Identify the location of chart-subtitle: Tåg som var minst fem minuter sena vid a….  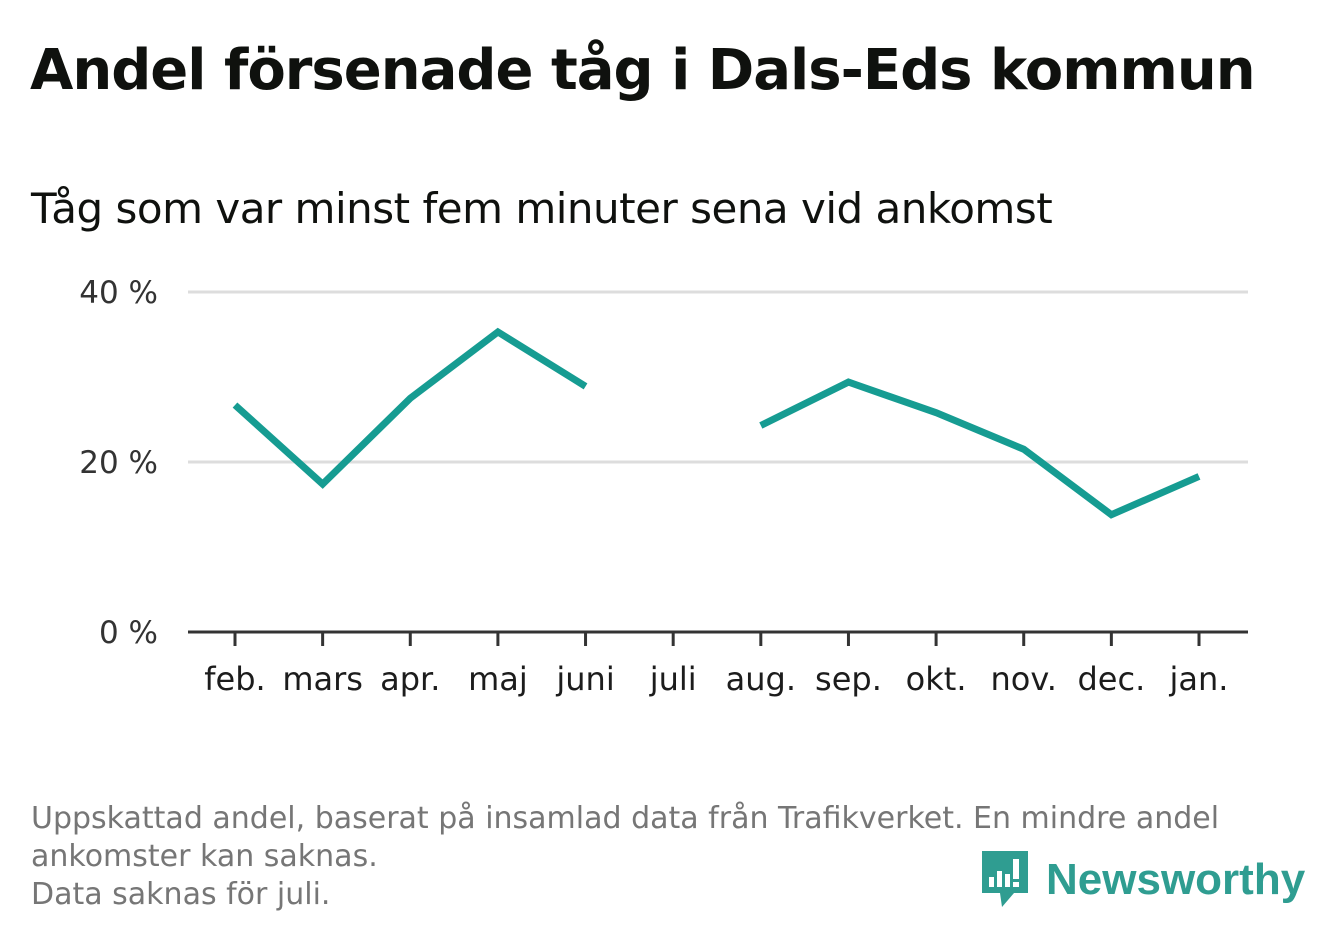
(542, 208).